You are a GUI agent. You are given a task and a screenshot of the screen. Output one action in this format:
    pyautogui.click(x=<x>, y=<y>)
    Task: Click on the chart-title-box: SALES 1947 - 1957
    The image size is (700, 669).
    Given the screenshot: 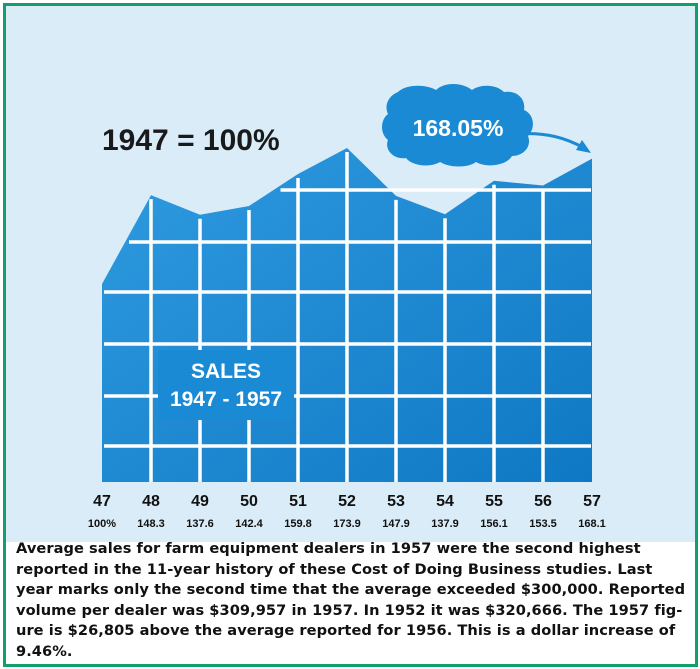 What is the action you would take?
    pyautogui.click(x=226, y=385)
    